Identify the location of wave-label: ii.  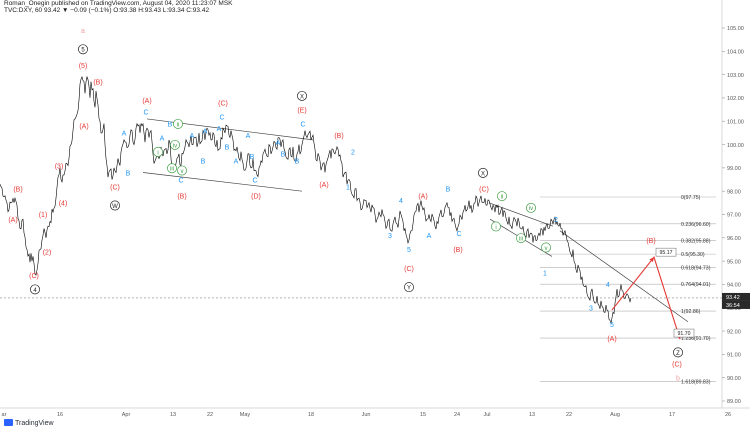
(178, 123).